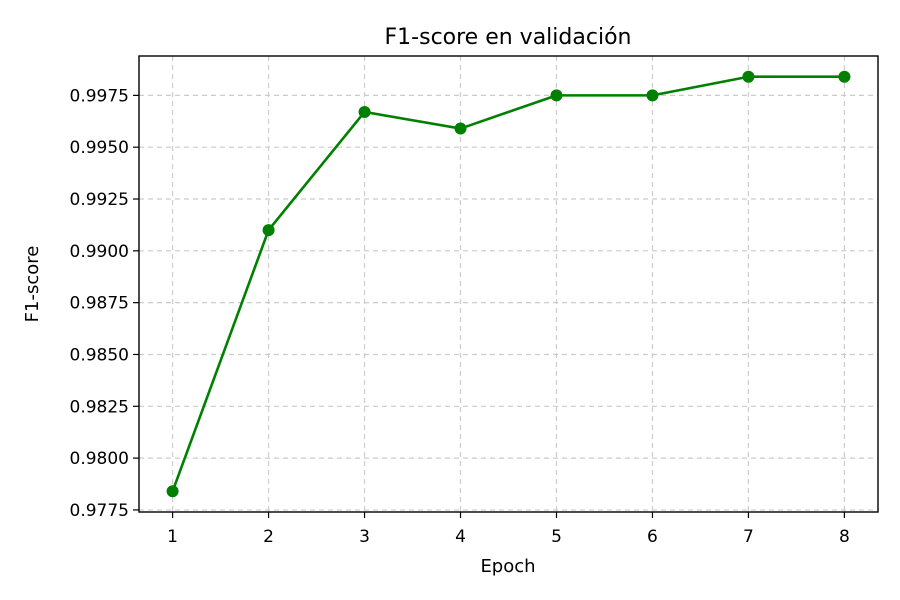  I want to click on y-tick-label: 0.9975, so click(99, 96).